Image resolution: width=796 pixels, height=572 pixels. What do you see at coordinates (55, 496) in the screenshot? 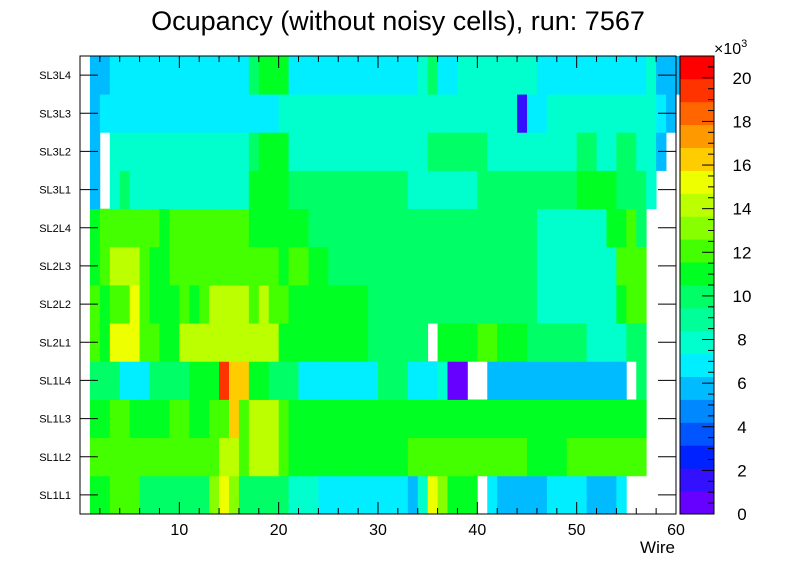
I see `y-tick-label: SL1L1` at bounding box center [55, 496].